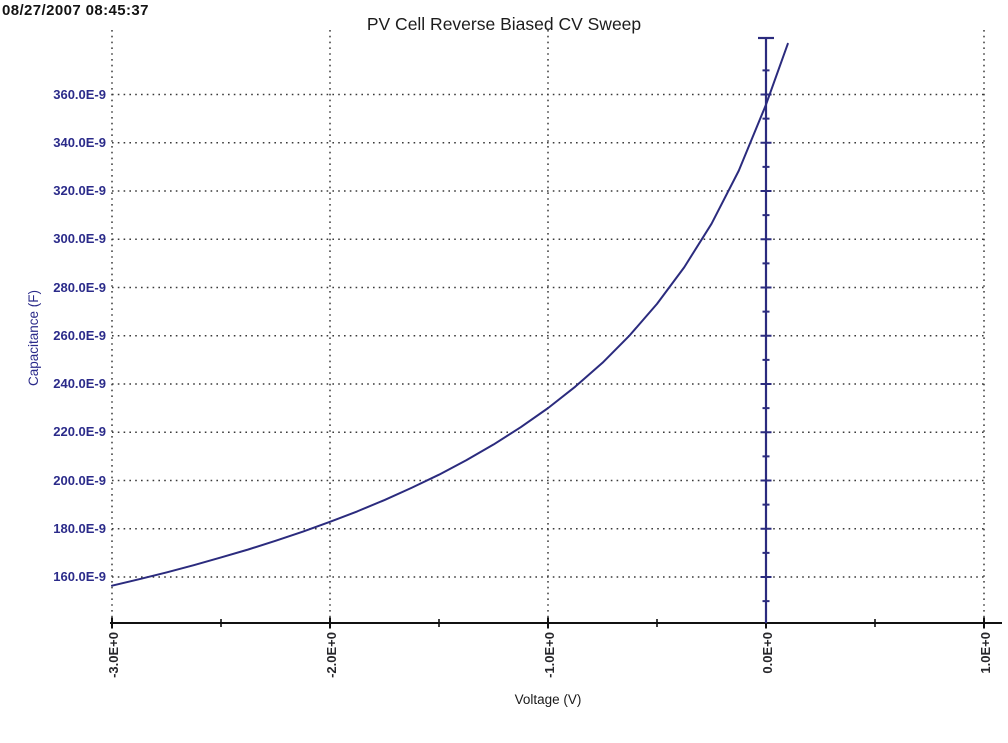  I want to click on x-tick-label: -2.0E+0, so click(331, 655).